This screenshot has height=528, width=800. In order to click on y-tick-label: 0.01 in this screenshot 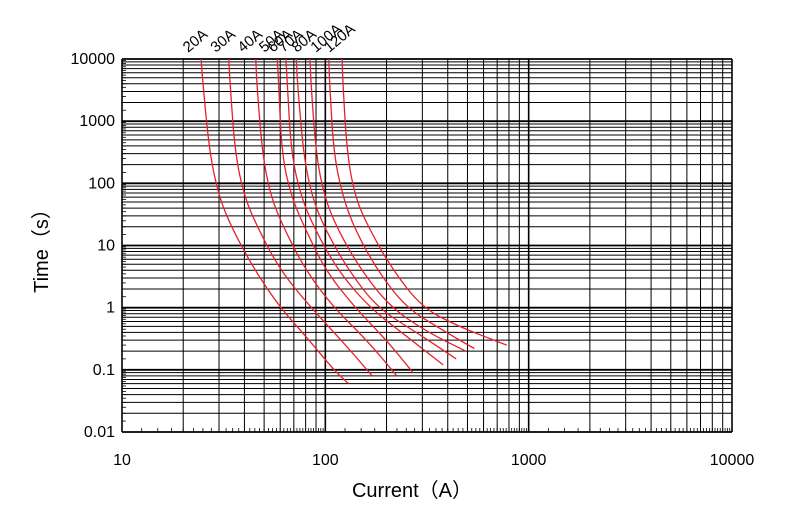, I will do `click(99, 432)`.